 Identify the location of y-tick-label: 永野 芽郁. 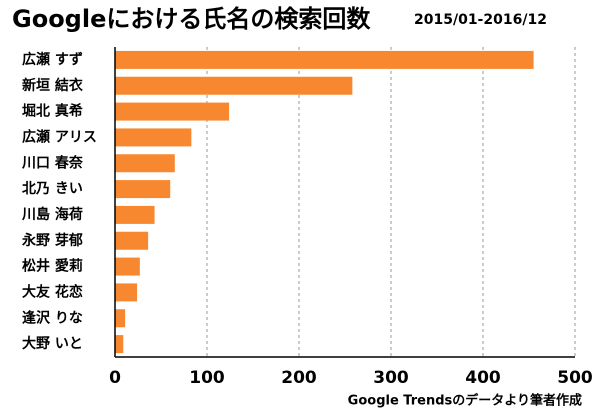
(52, 240).